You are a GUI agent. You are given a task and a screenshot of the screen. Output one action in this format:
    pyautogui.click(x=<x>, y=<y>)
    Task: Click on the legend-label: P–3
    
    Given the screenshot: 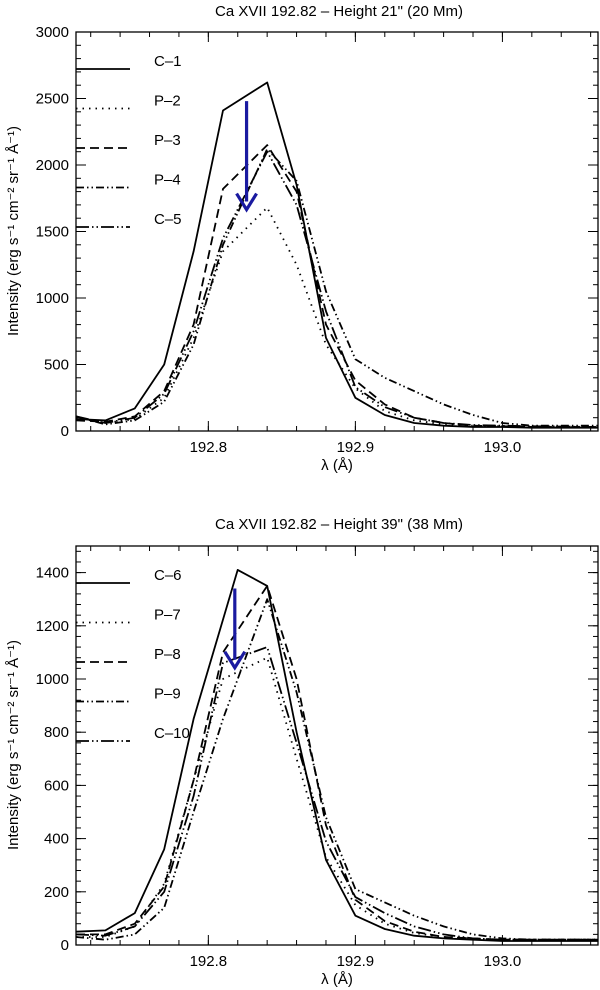 What is the action you would take?
    pyautogui.click(x=167, y=140)
    